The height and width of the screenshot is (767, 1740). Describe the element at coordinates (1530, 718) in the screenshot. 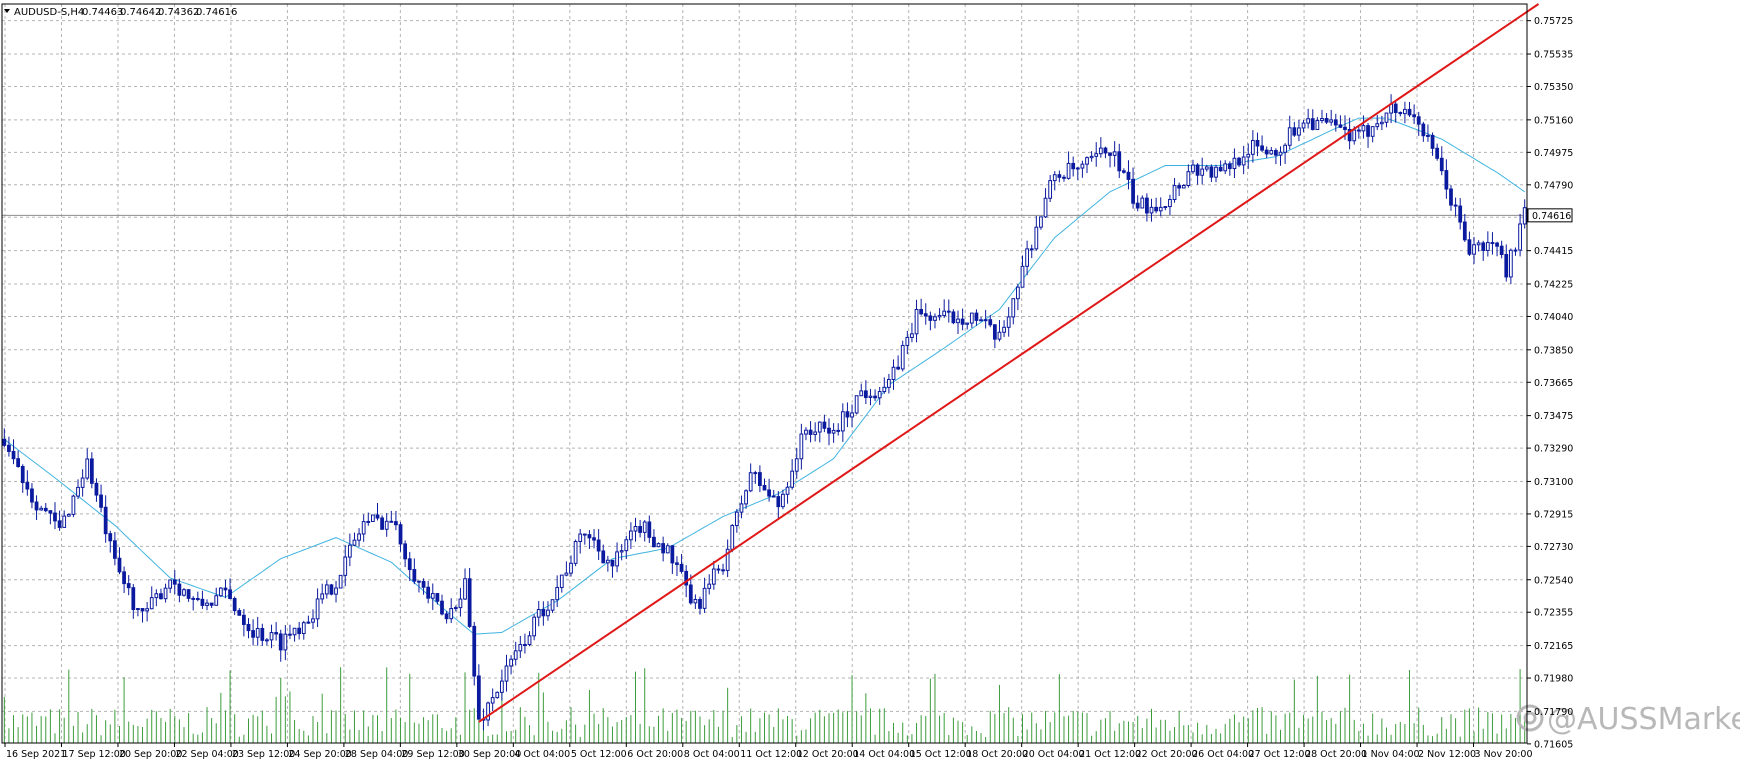

I see `aussmarkets-logo-icon` at that location.